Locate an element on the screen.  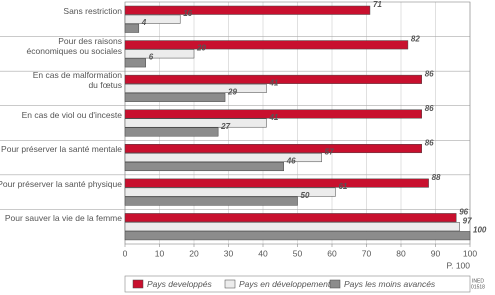
y-tick-label: Pour des raisons économiques ou sociales is located at coordinates (74, 45).